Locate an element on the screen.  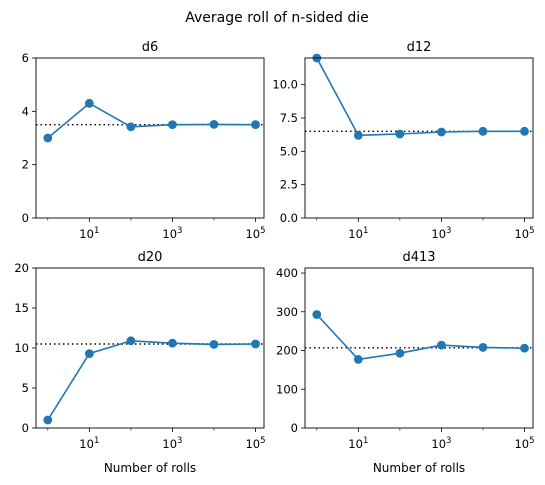
y-tick-label: 0.0 is located at coordinates (289, 218).